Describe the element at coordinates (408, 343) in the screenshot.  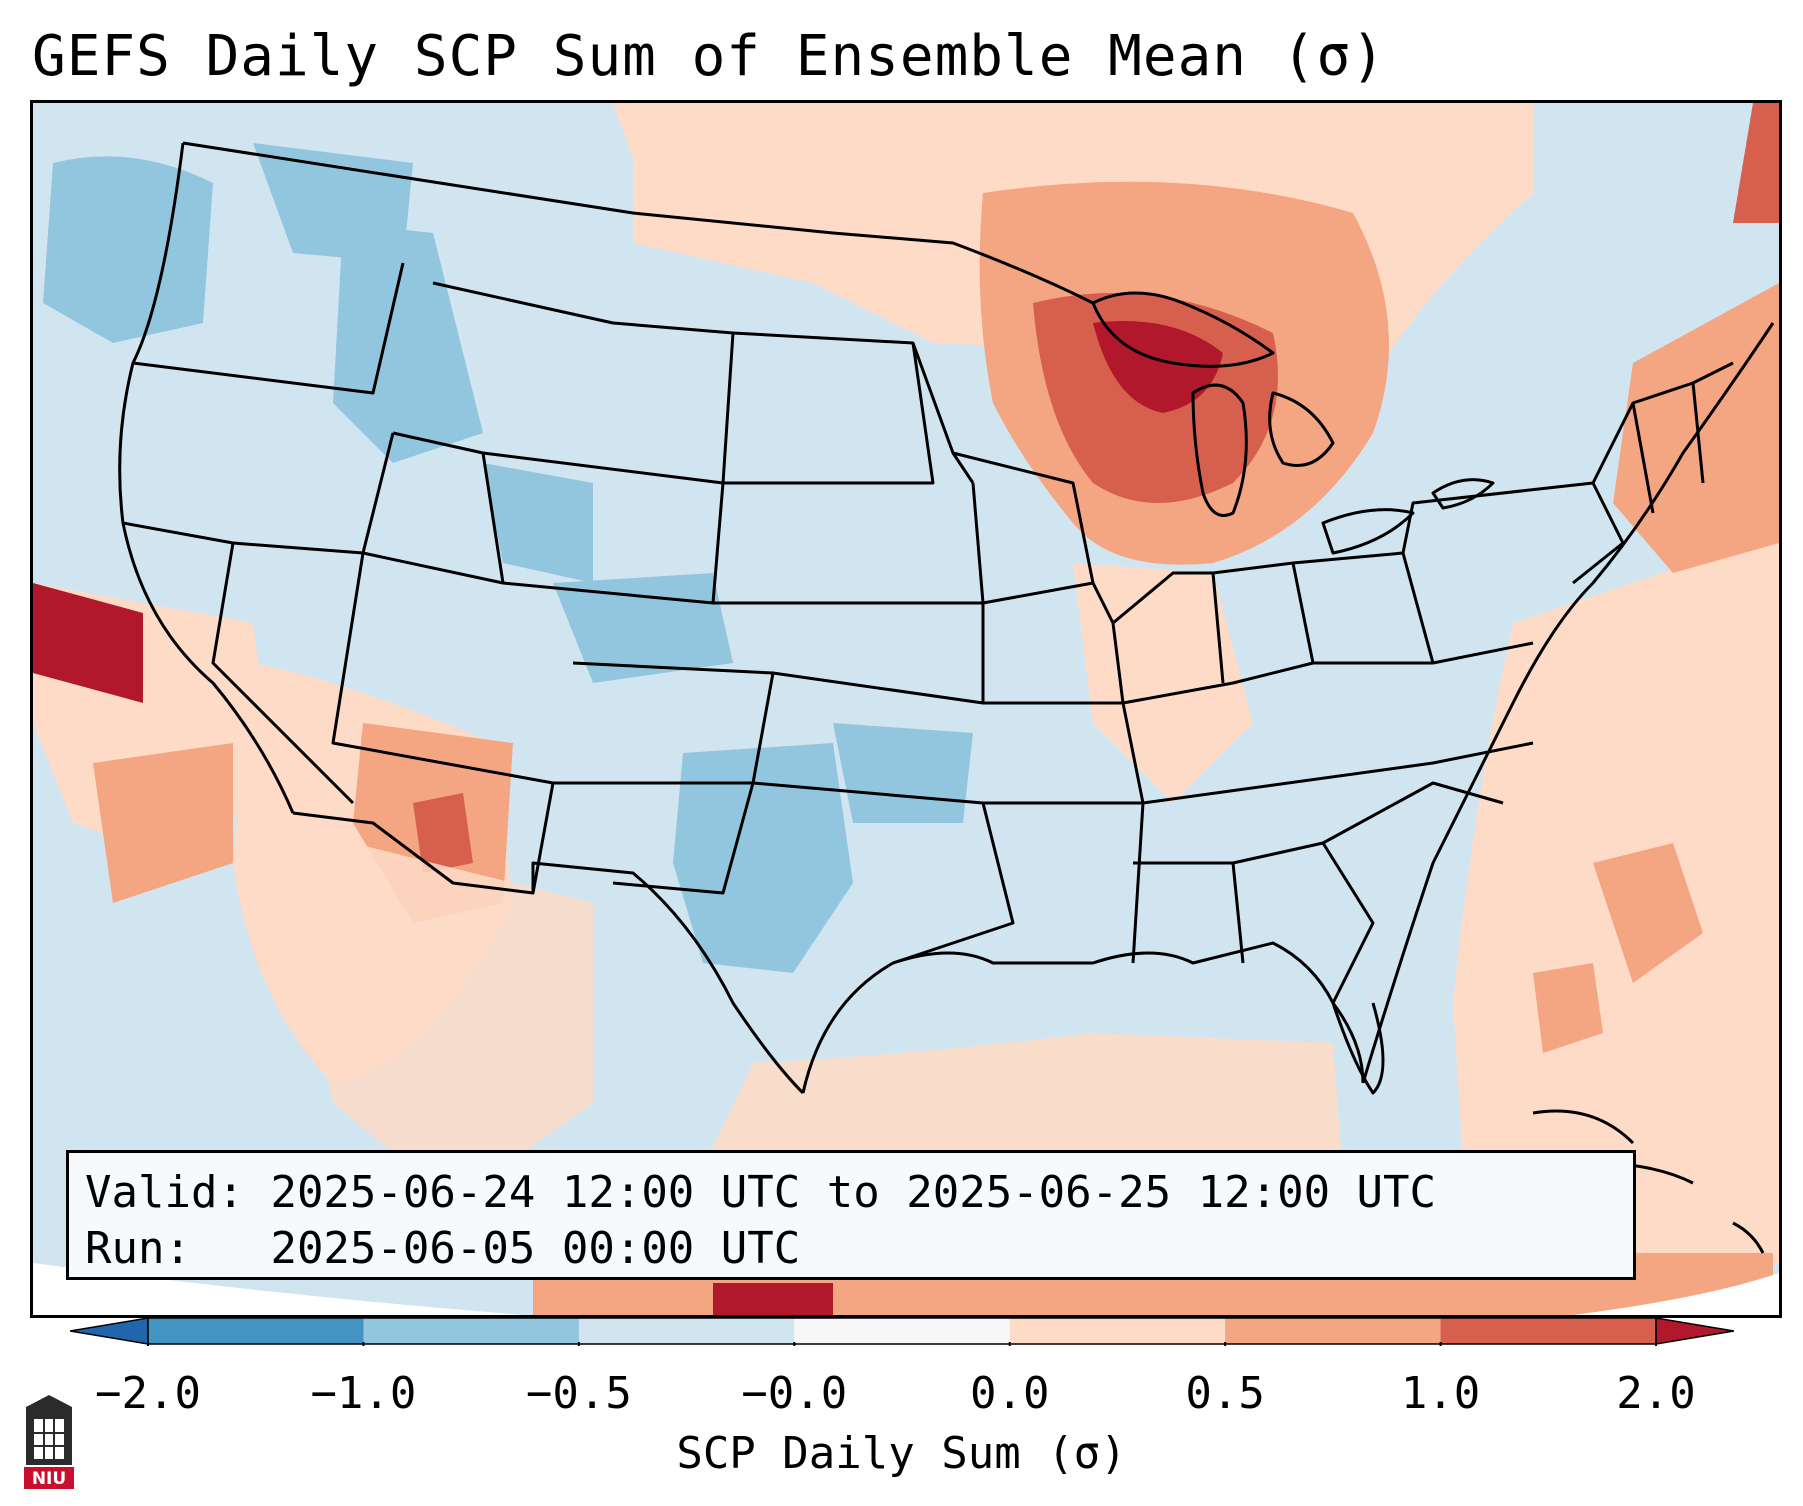
I see `field-idaho` at that location.